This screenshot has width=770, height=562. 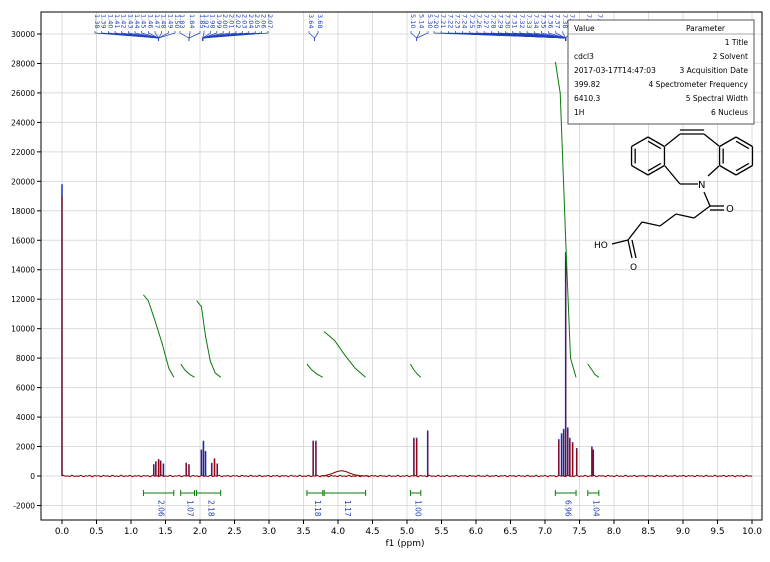 What do you see at coordinates (529, 21) in the screenshot?
I see `peak-label: 7.33` at bounding box center [529, 21].